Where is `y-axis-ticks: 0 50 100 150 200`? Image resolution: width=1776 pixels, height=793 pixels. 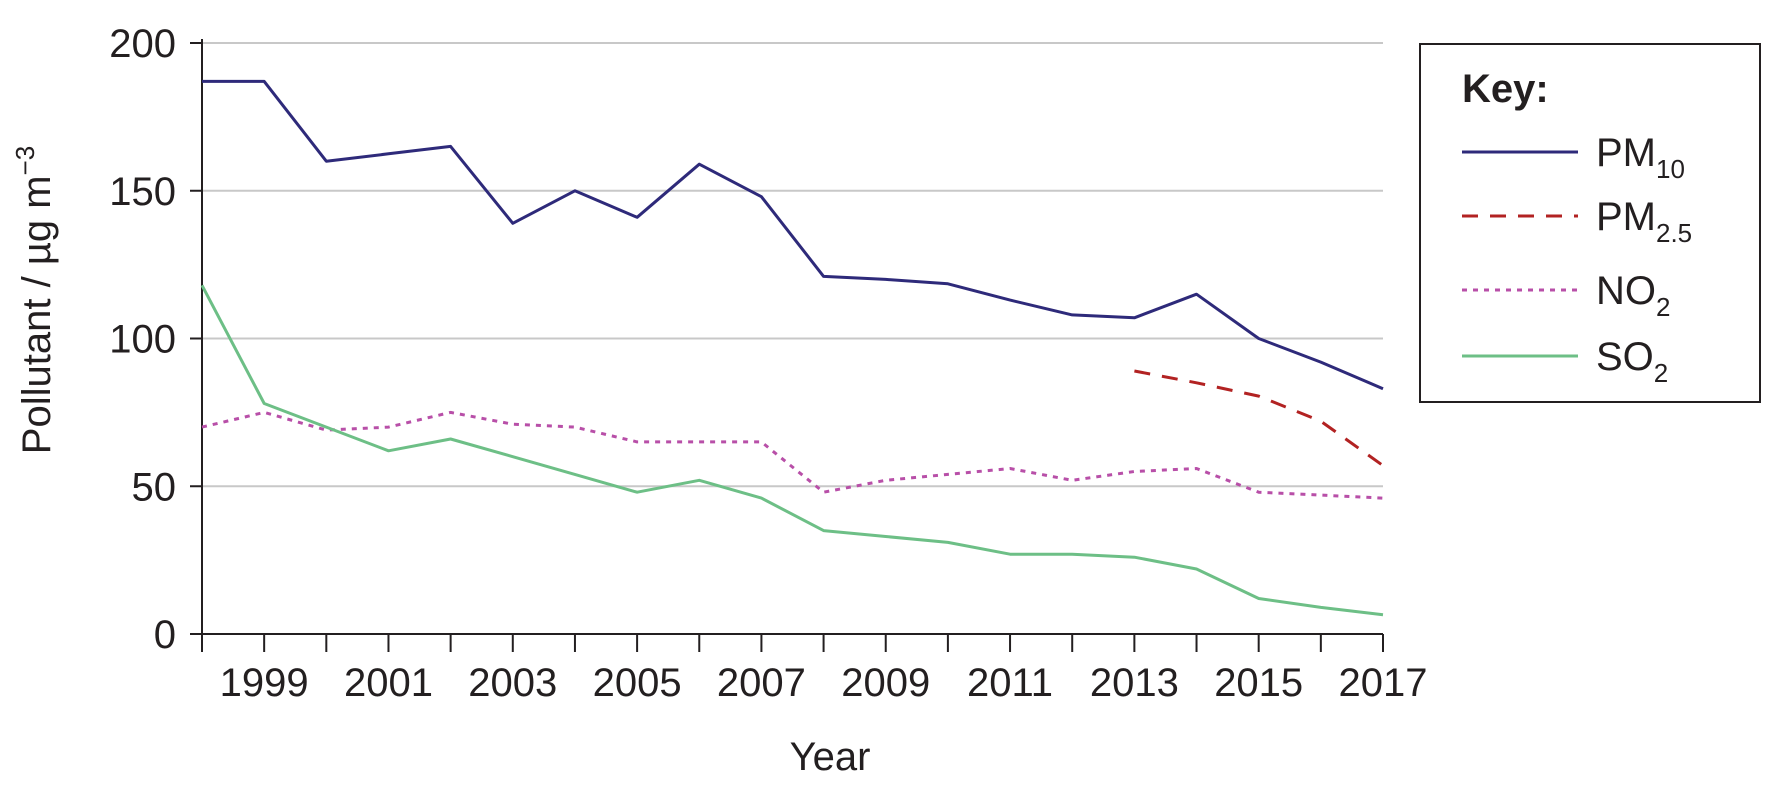
y-axis-ticks: 0 50 100 150 200 is located at coordinates (155, 339).